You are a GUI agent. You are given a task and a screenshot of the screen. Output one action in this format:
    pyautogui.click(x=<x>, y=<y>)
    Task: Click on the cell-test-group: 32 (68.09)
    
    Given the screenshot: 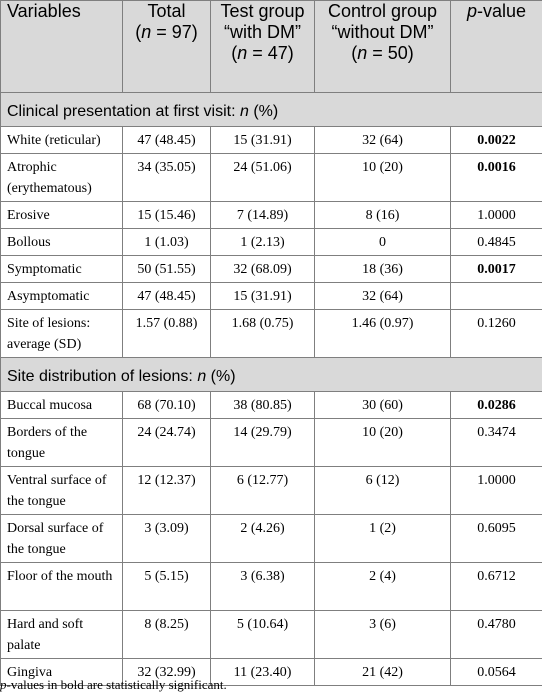 What is the action you would take?
    pyautogui.click(x=262, y=269)
    